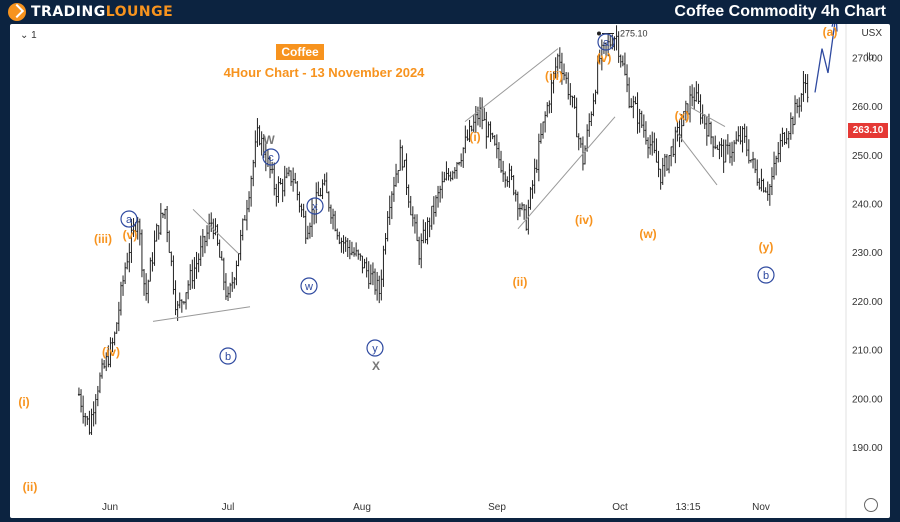 The width and height of the screenshot is (900, 522). Describe the element at coordinates (325, 72) in the screenshot. I see `chart-subtitle: 4Hour Chart - 13 November 2024` at that location.